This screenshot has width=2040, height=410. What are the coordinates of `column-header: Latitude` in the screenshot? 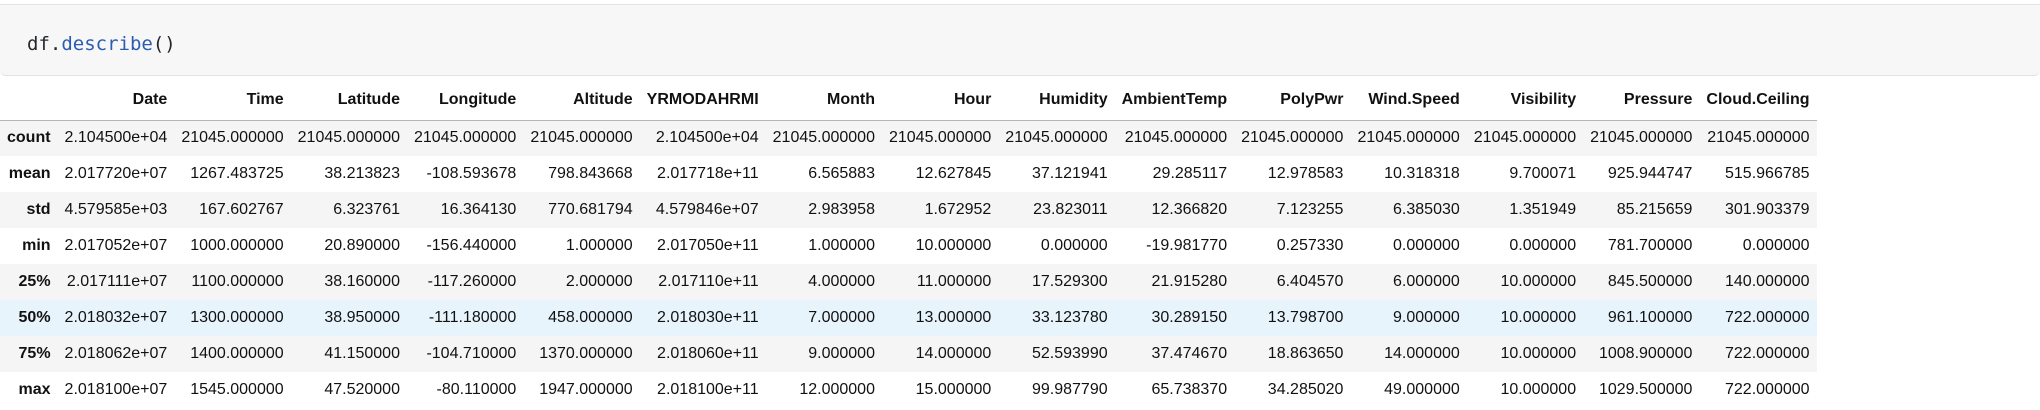 It's located at (348, 100).